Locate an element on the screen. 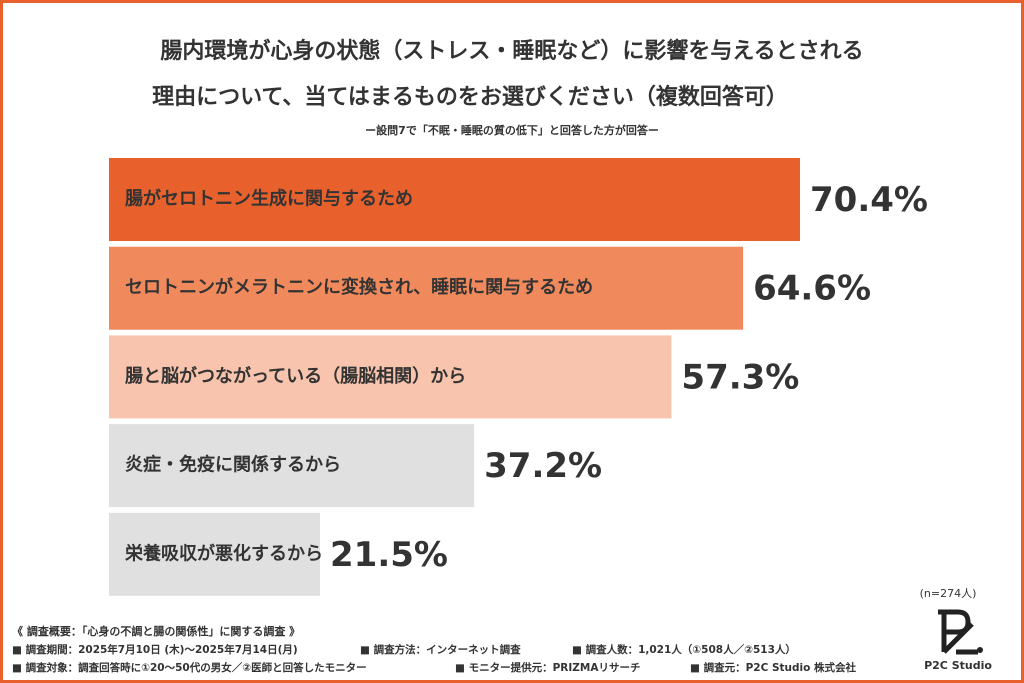 The width and height of the screenshot is (1024, 683). logo-dot is located at coordinates (980, 650).